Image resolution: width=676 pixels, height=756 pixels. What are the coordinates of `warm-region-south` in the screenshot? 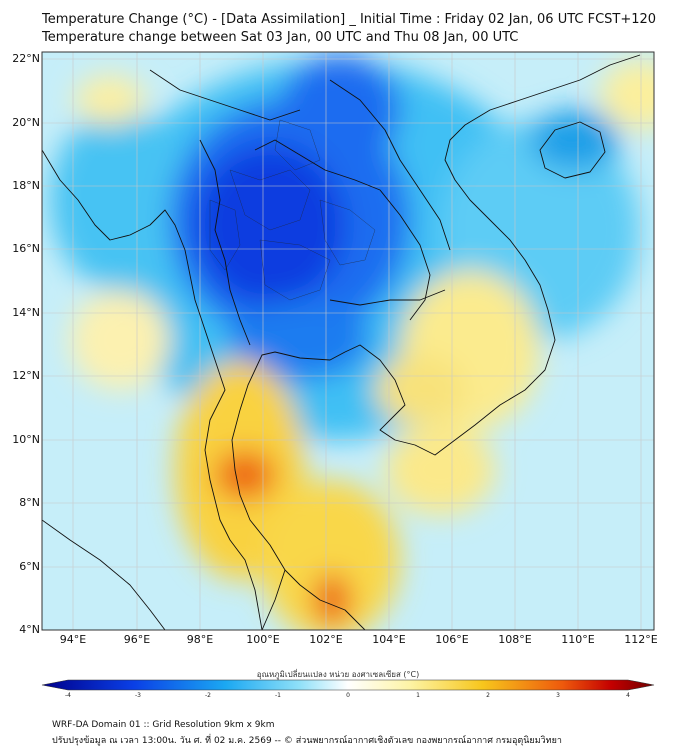 It's located at (330, 555).